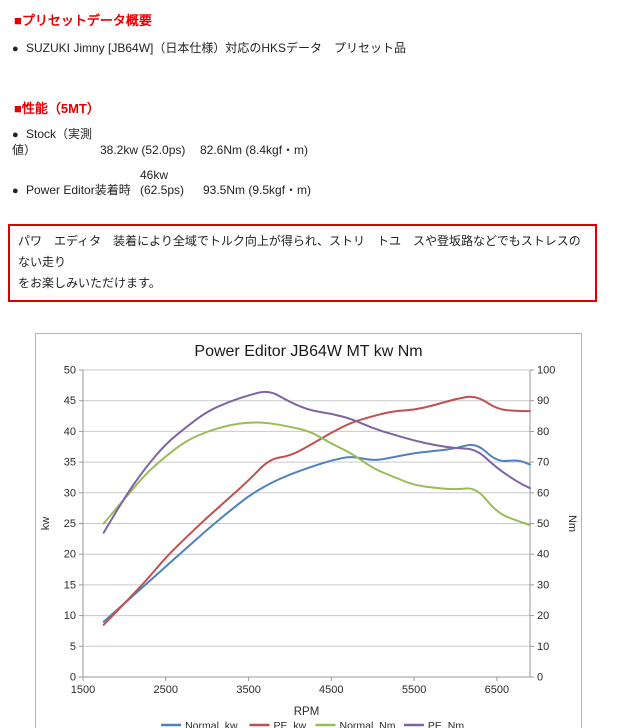 This screenshot has width=640, height=728. What do you see at coordinates (543, 493) in the screenshot?
I see `right-tick-label: 60` at bounding box center [543, 493].